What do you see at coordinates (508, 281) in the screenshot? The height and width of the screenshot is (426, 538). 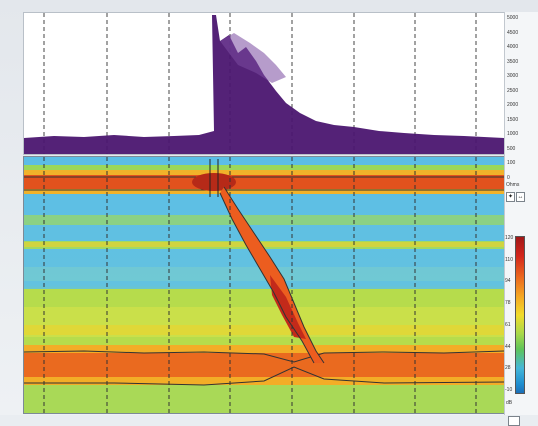 I see `color_scale-tick-label: 94` at bounding box center [508, 281].